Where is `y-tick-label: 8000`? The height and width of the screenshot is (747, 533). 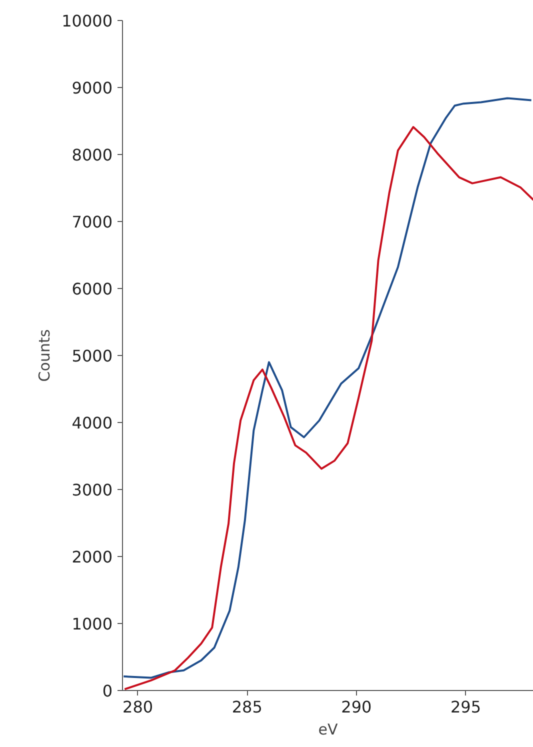 y-tick-label: 8000 is located at coordinates (92, 155).